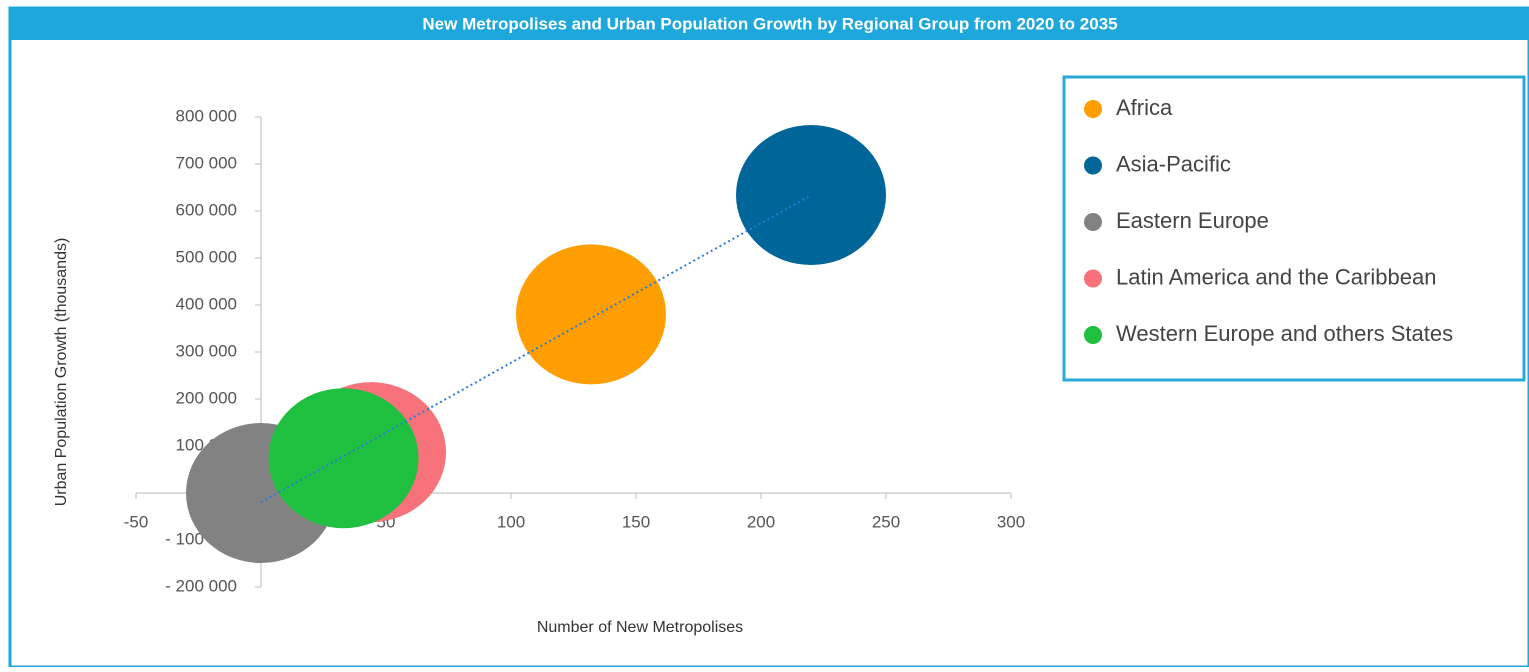 The width and height of the screenshot is (1529, 672). What do you see at coordinates (206, 256) in the screenshot?
I see `y-tick-label: 500 000` at bounding box center [206, 256].